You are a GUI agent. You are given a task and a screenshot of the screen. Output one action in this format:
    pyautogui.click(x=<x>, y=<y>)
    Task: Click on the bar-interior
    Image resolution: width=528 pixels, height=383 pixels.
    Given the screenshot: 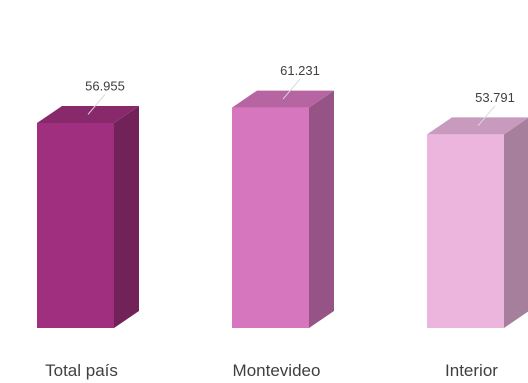 What is the action you would take?
    pyautogui.click(x=477, y=216)
    